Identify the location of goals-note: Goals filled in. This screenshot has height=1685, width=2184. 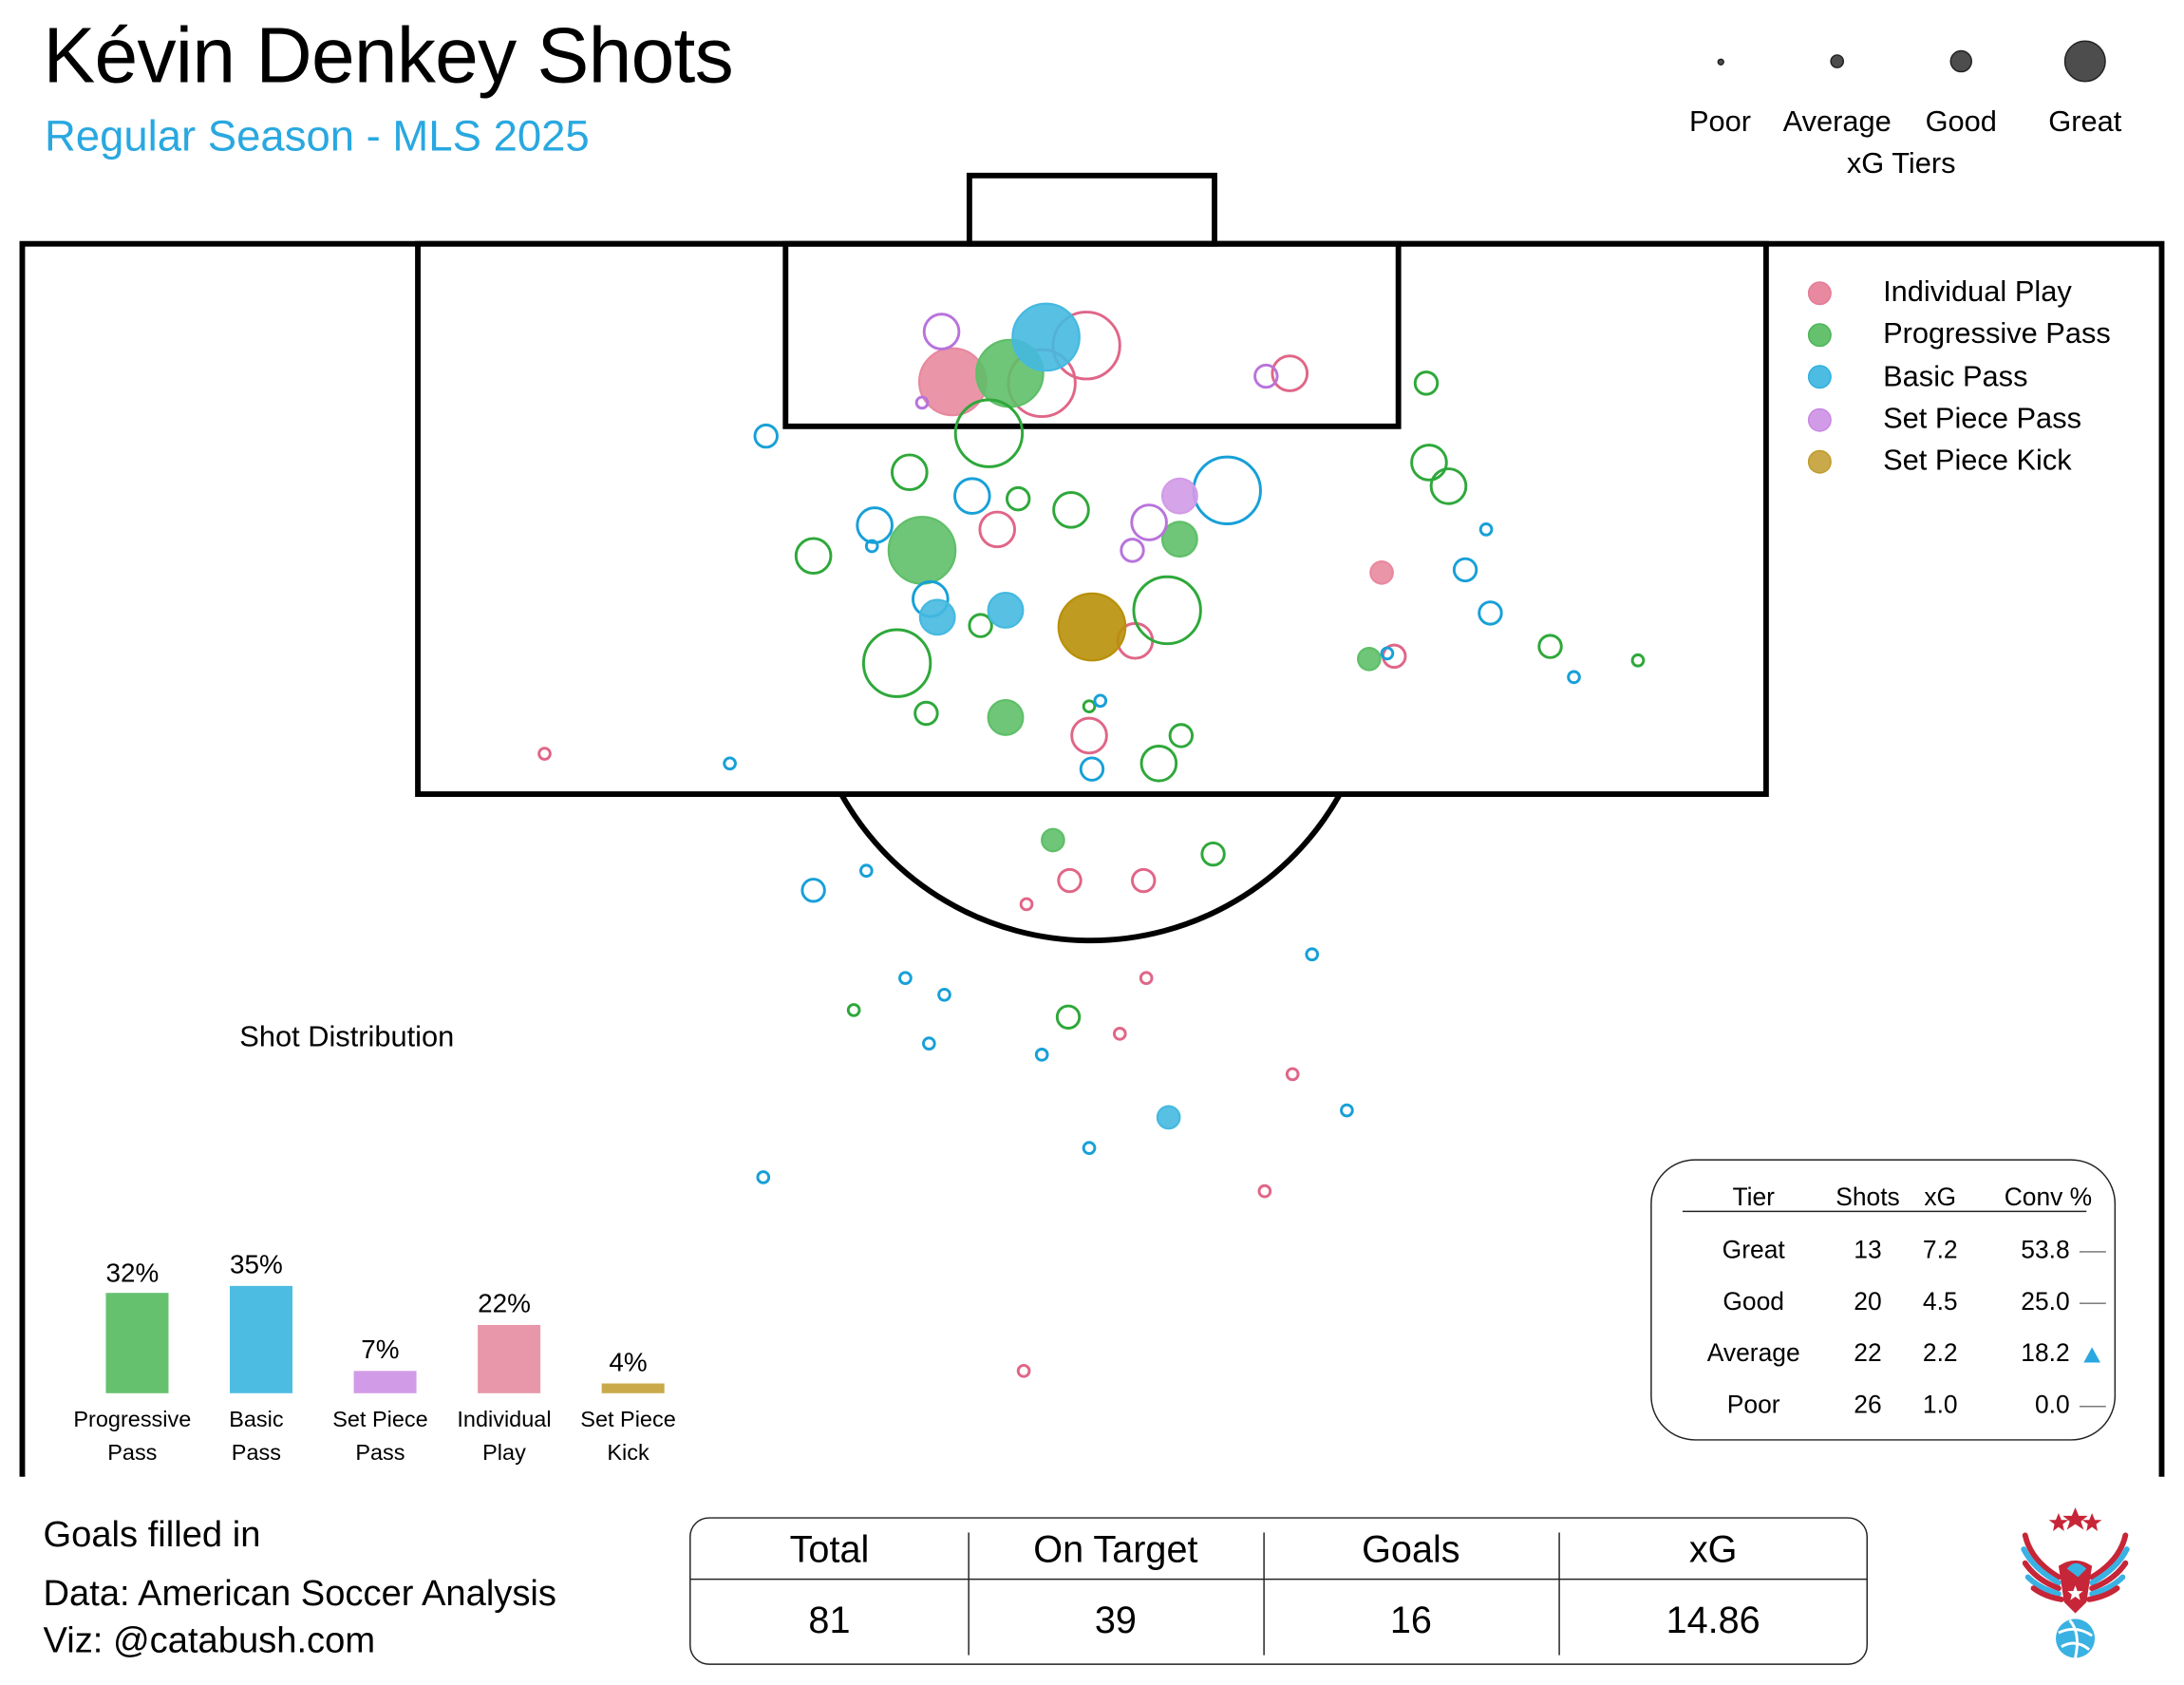
(152, 1534).